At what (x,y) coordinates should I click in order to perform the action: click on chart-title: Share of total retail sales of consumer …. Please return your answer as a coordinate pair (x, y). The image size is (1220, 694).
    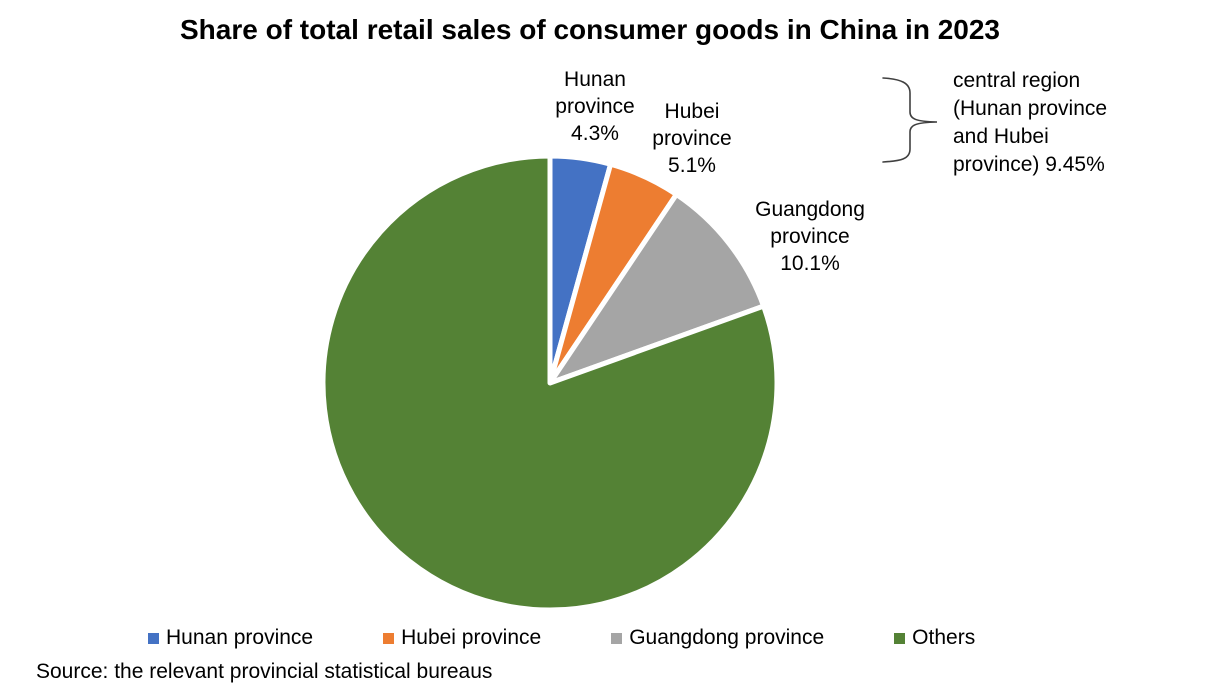
    Looking at the image, I should click on (590, 29).